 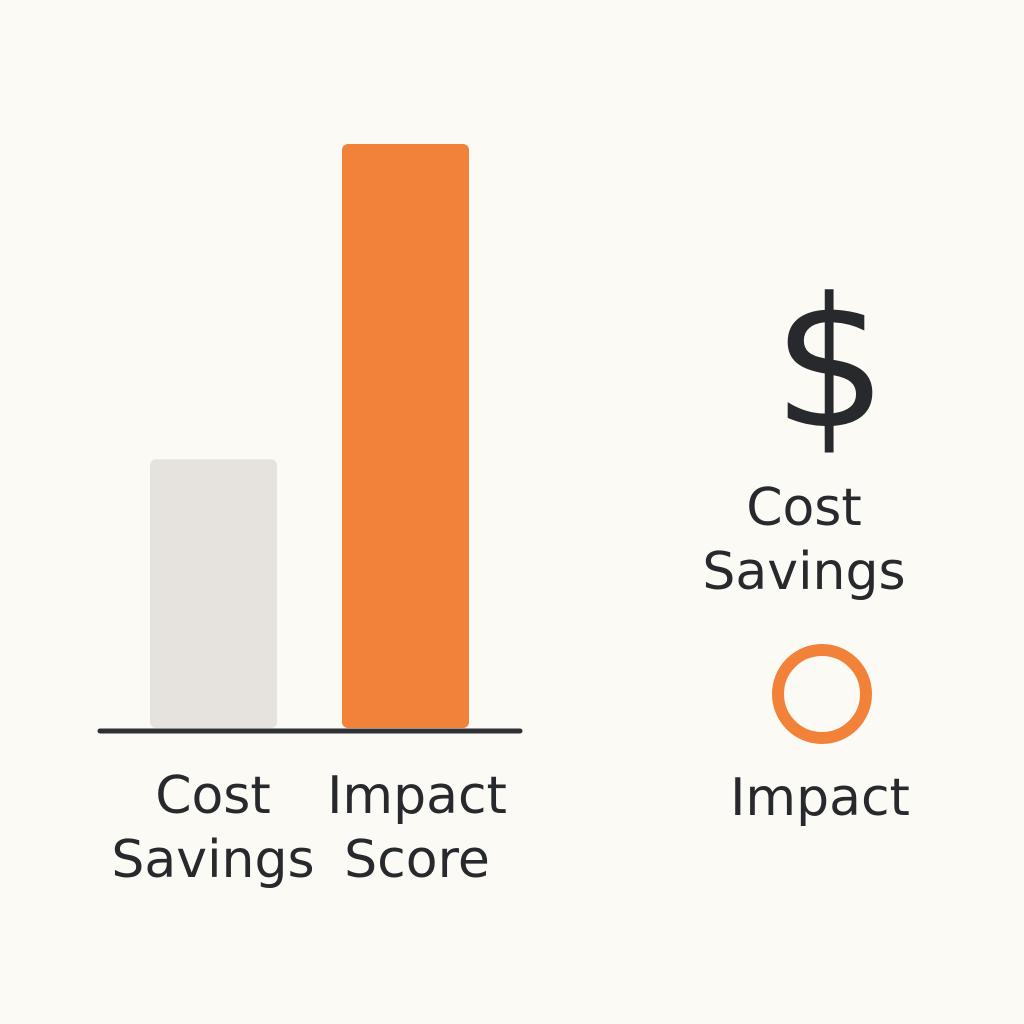 What do you see at coordinates (405, 436) in the screenshot?
I see `bar-impact-score` at bounding box center [405, 436].